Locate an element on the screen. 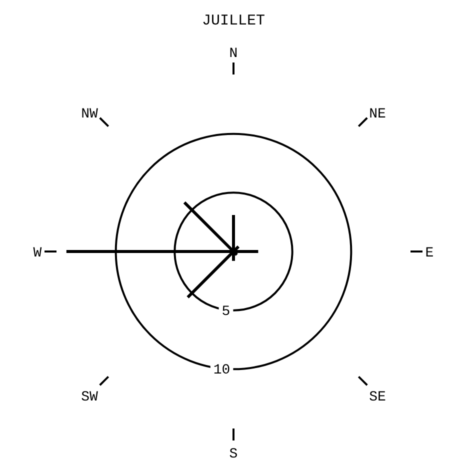  picture-compass-tick: NE is located at coordinates (377, 114).